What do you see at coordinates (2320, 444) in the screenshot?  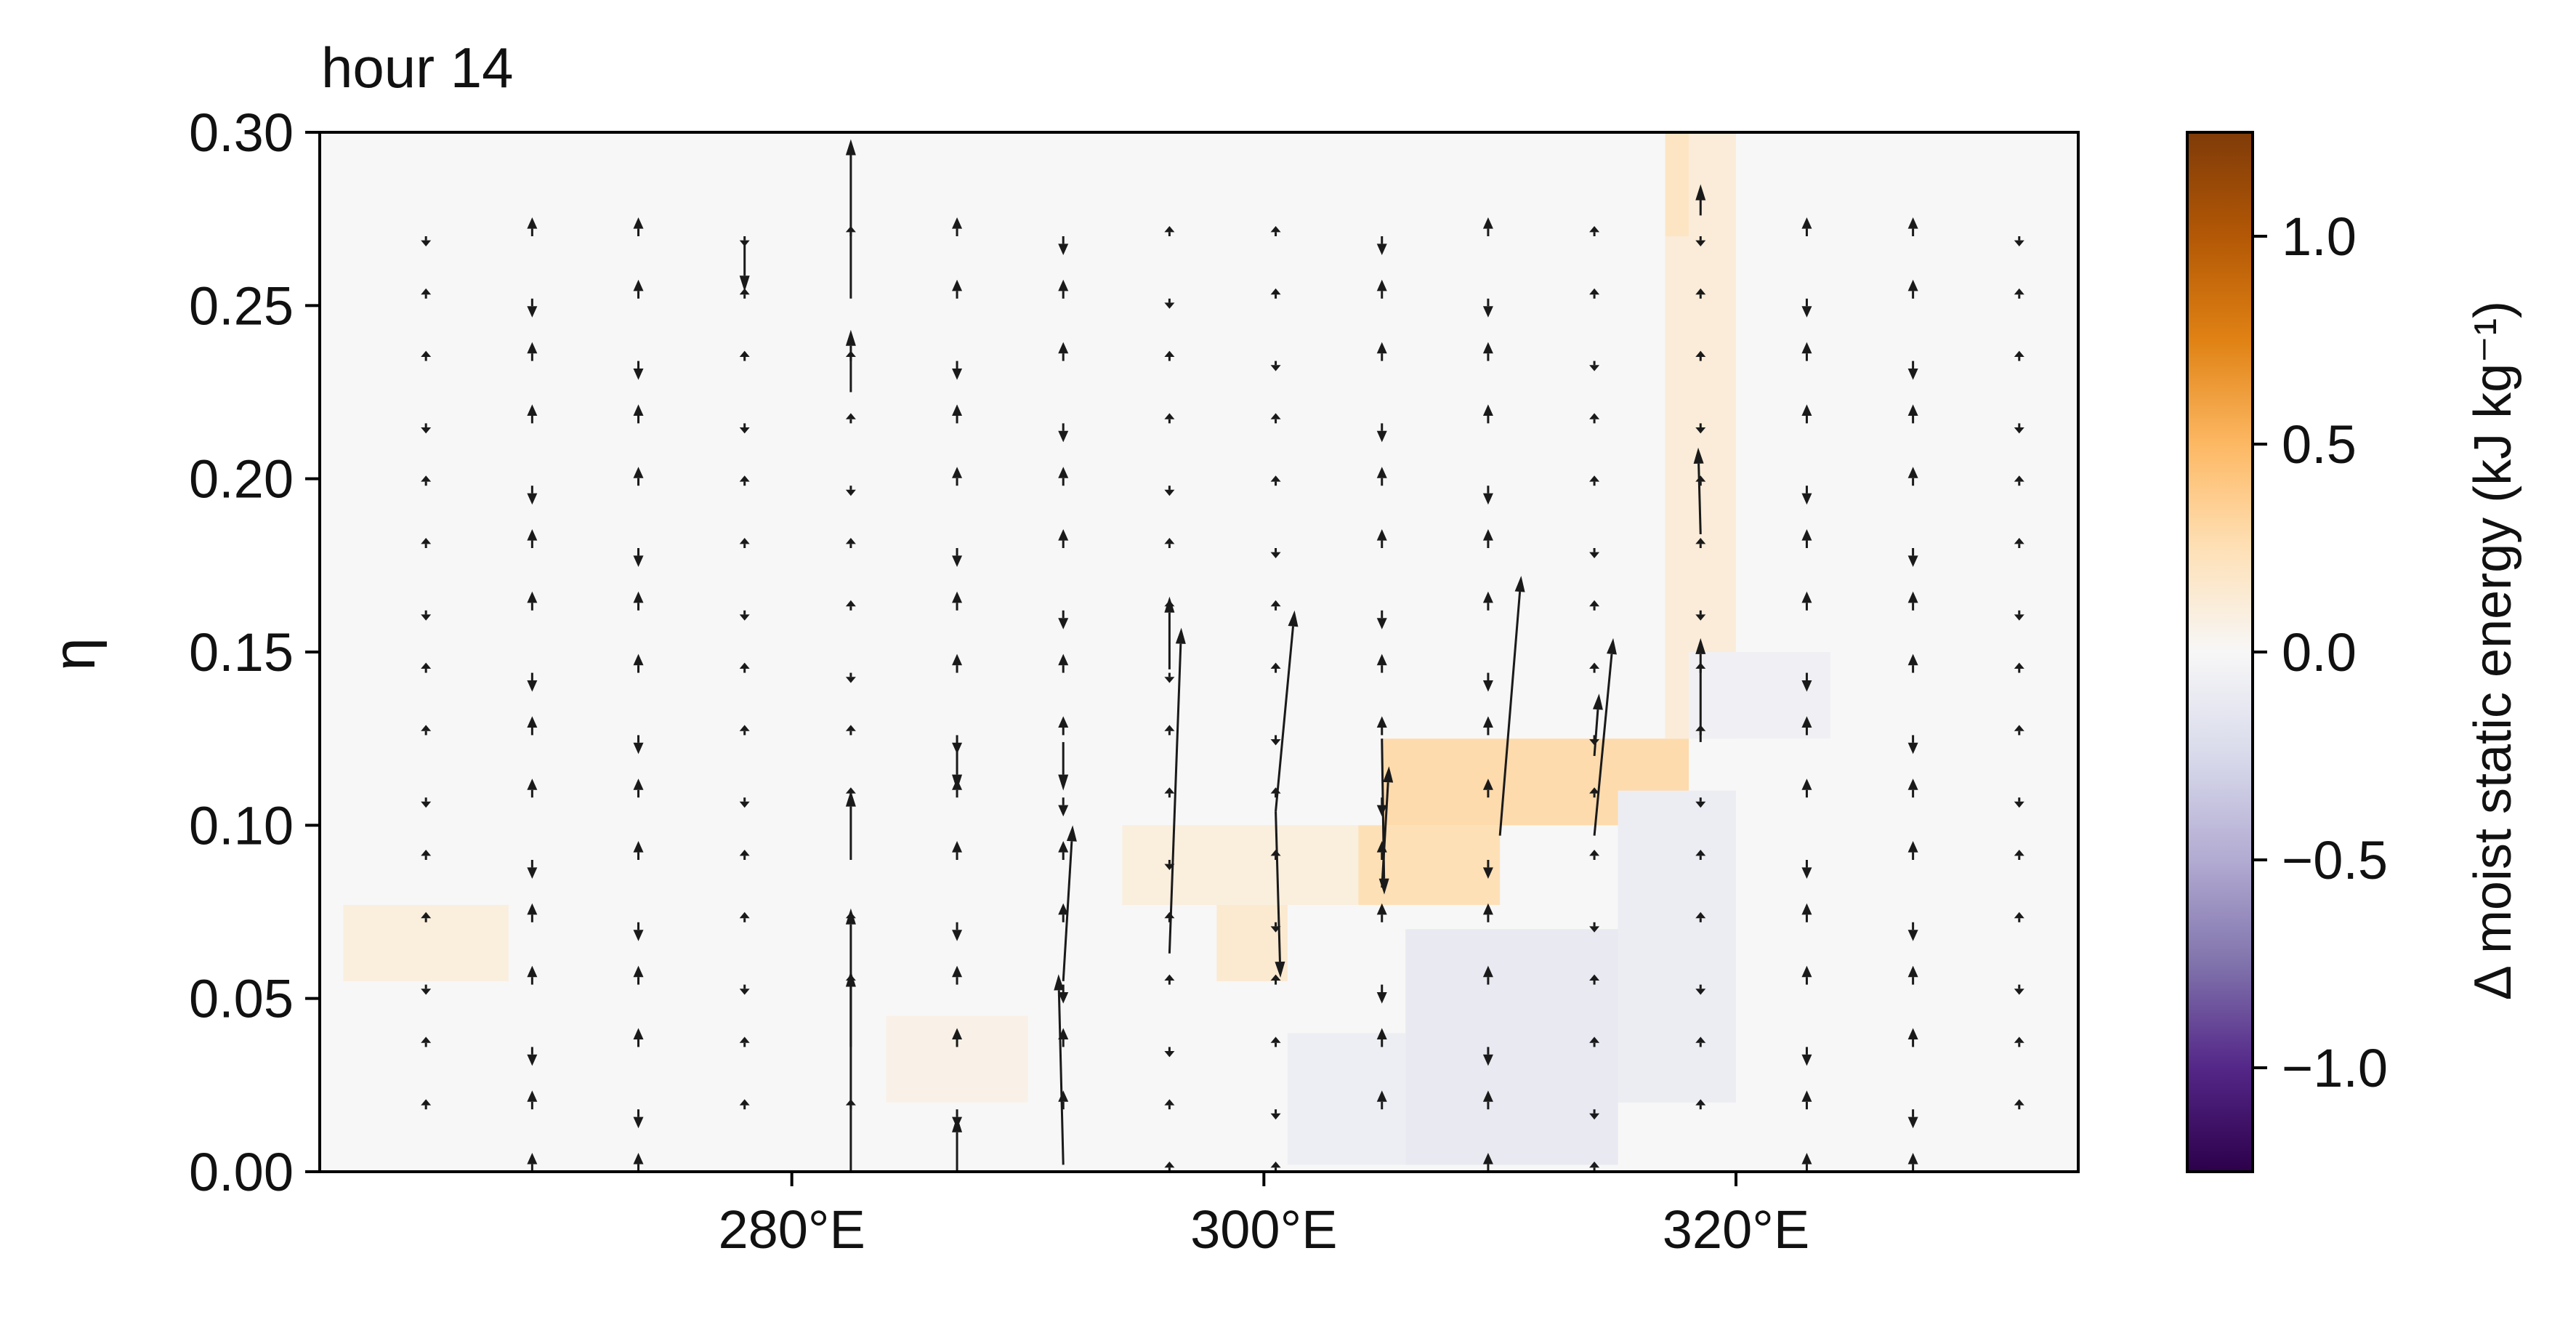 I see `colorbar-tick-label: 0.5` at bounding box center [2320, 444].